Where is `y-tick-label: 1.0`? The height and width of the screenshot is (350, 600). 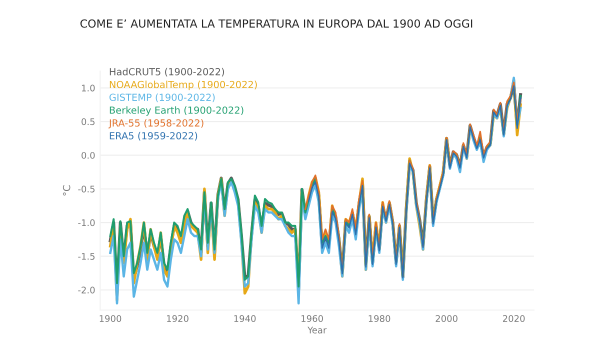
y-tick-label: 1.0 is located at coordinates (88, 88).